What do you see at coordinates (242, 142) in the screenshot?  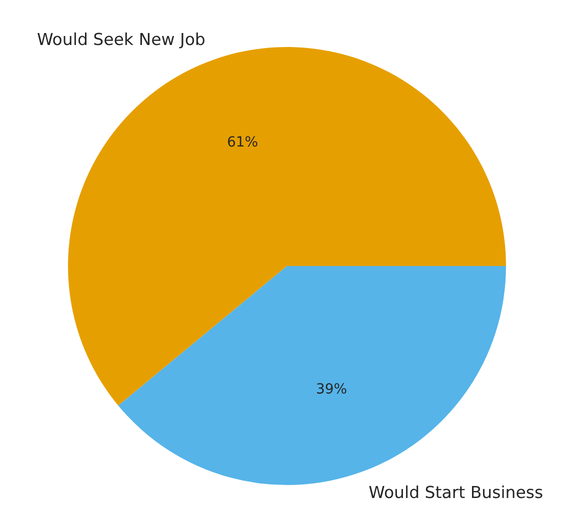 I see `data-label: 61%` at bounding box center [242, 142].